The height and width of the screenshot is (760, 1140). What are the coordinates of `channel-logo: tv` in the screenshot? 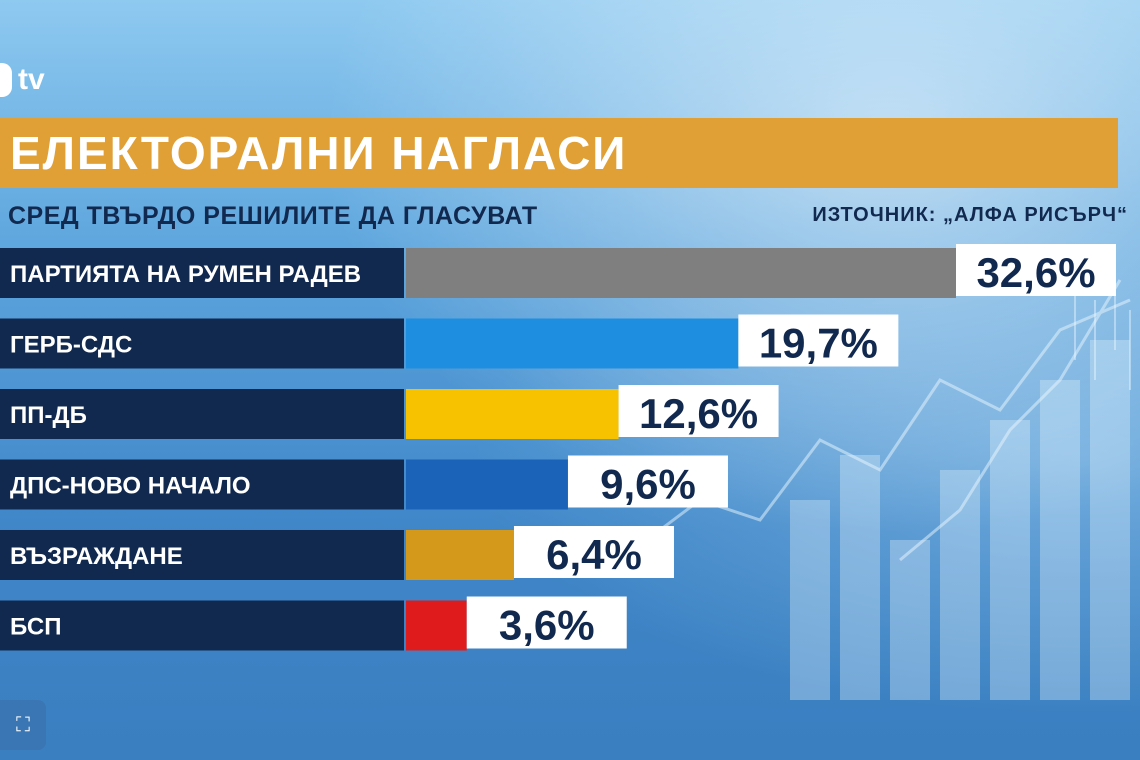 It's located at (22, 80).